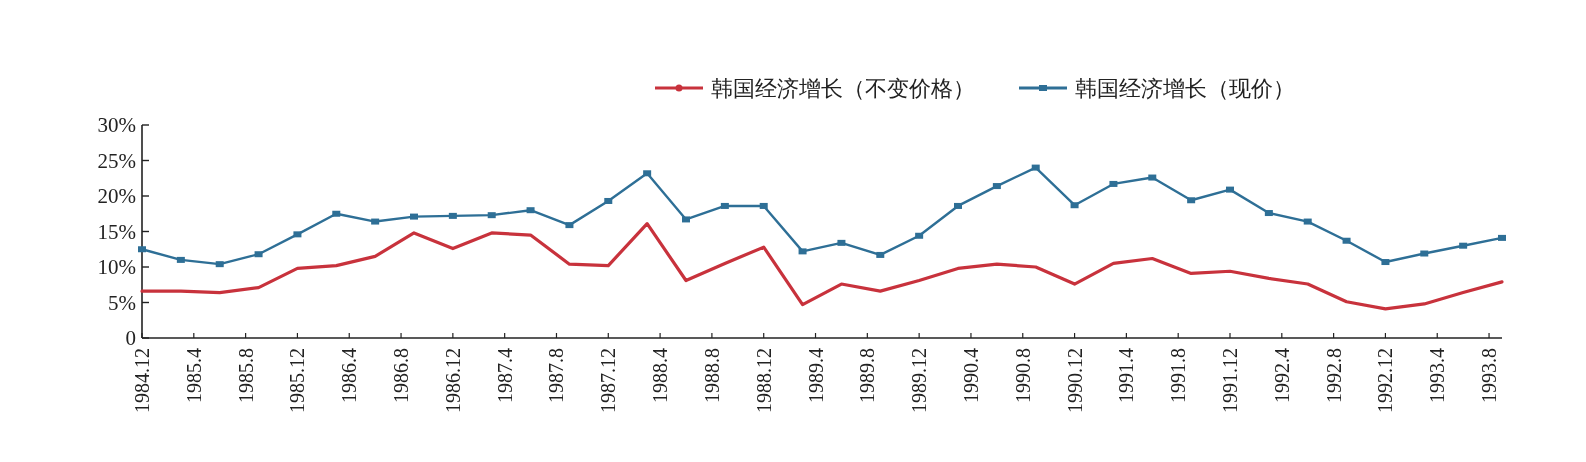 Image resolution: width=1586 pixels, height=462 pixels. I want to click on x-tick-label: 1985.12, so click(297, 380).